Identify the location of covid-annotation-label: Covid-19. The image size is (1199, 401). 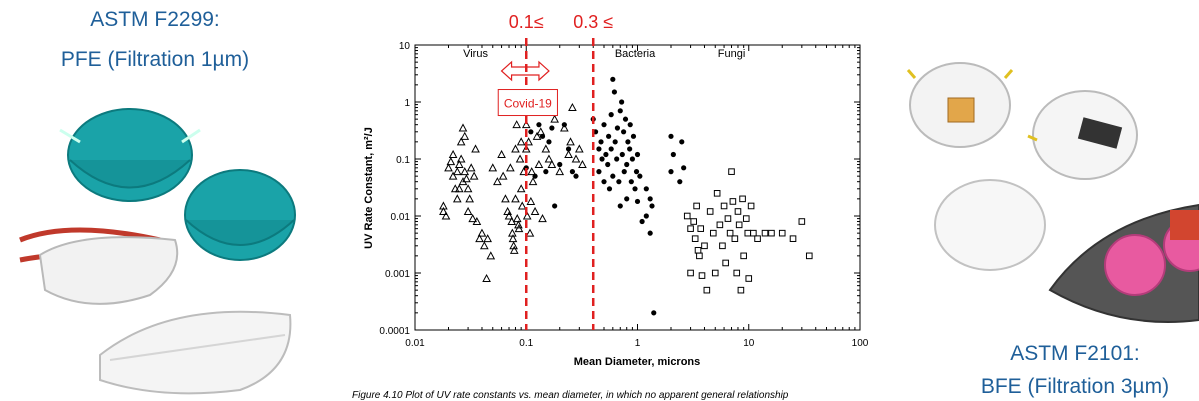
(528, 104).